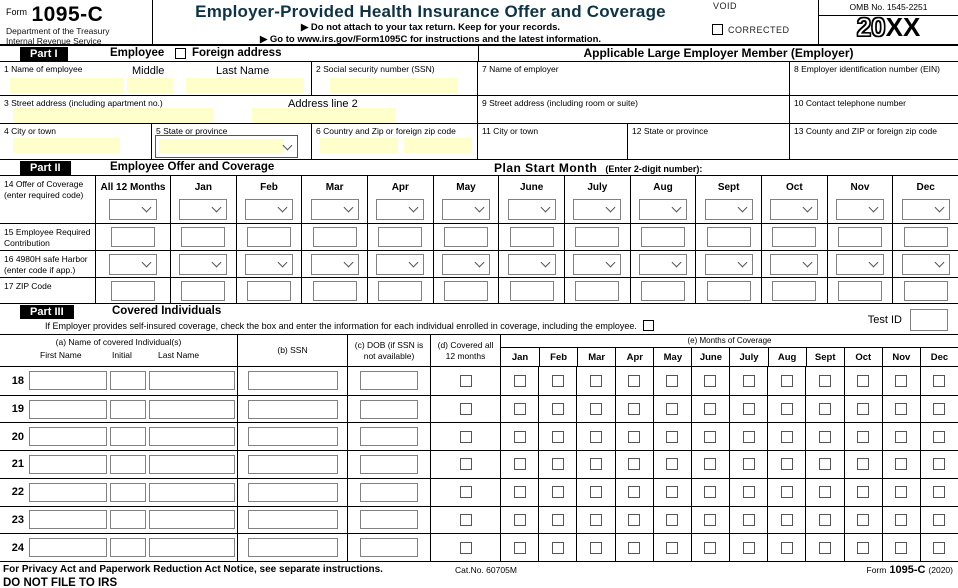  Describe the element at coordinates (226, 146) in the screenshot. I see `state-province-dropdown` at that location.